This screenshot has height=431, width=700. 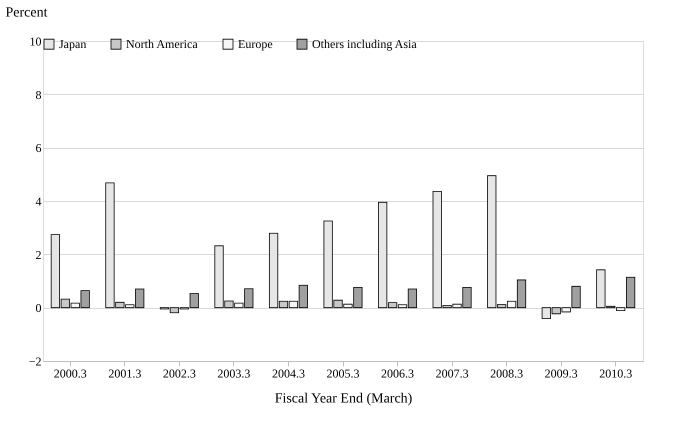 What do you see at coordinates (39, 255) in the screenshot?
I see `y-tick-label: 2` at bounding box center [39, 255].